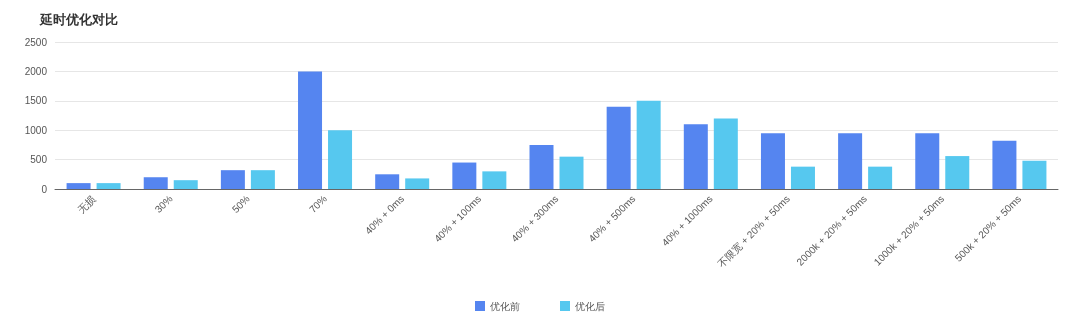 The image size is (1080, 324). What do you see at coordinates (39, 160) in the screenshot?
I see `y-tick-label: 500` at bounding box center [39, 160].